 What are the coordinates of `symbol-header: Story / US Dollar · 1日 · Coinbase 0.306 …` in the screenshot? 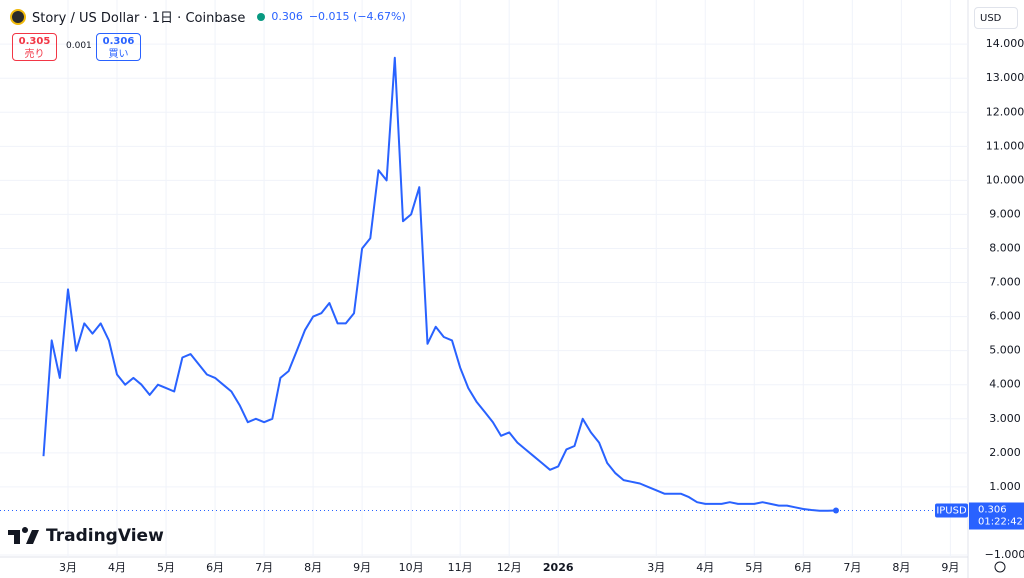 It's located at (208, 16).